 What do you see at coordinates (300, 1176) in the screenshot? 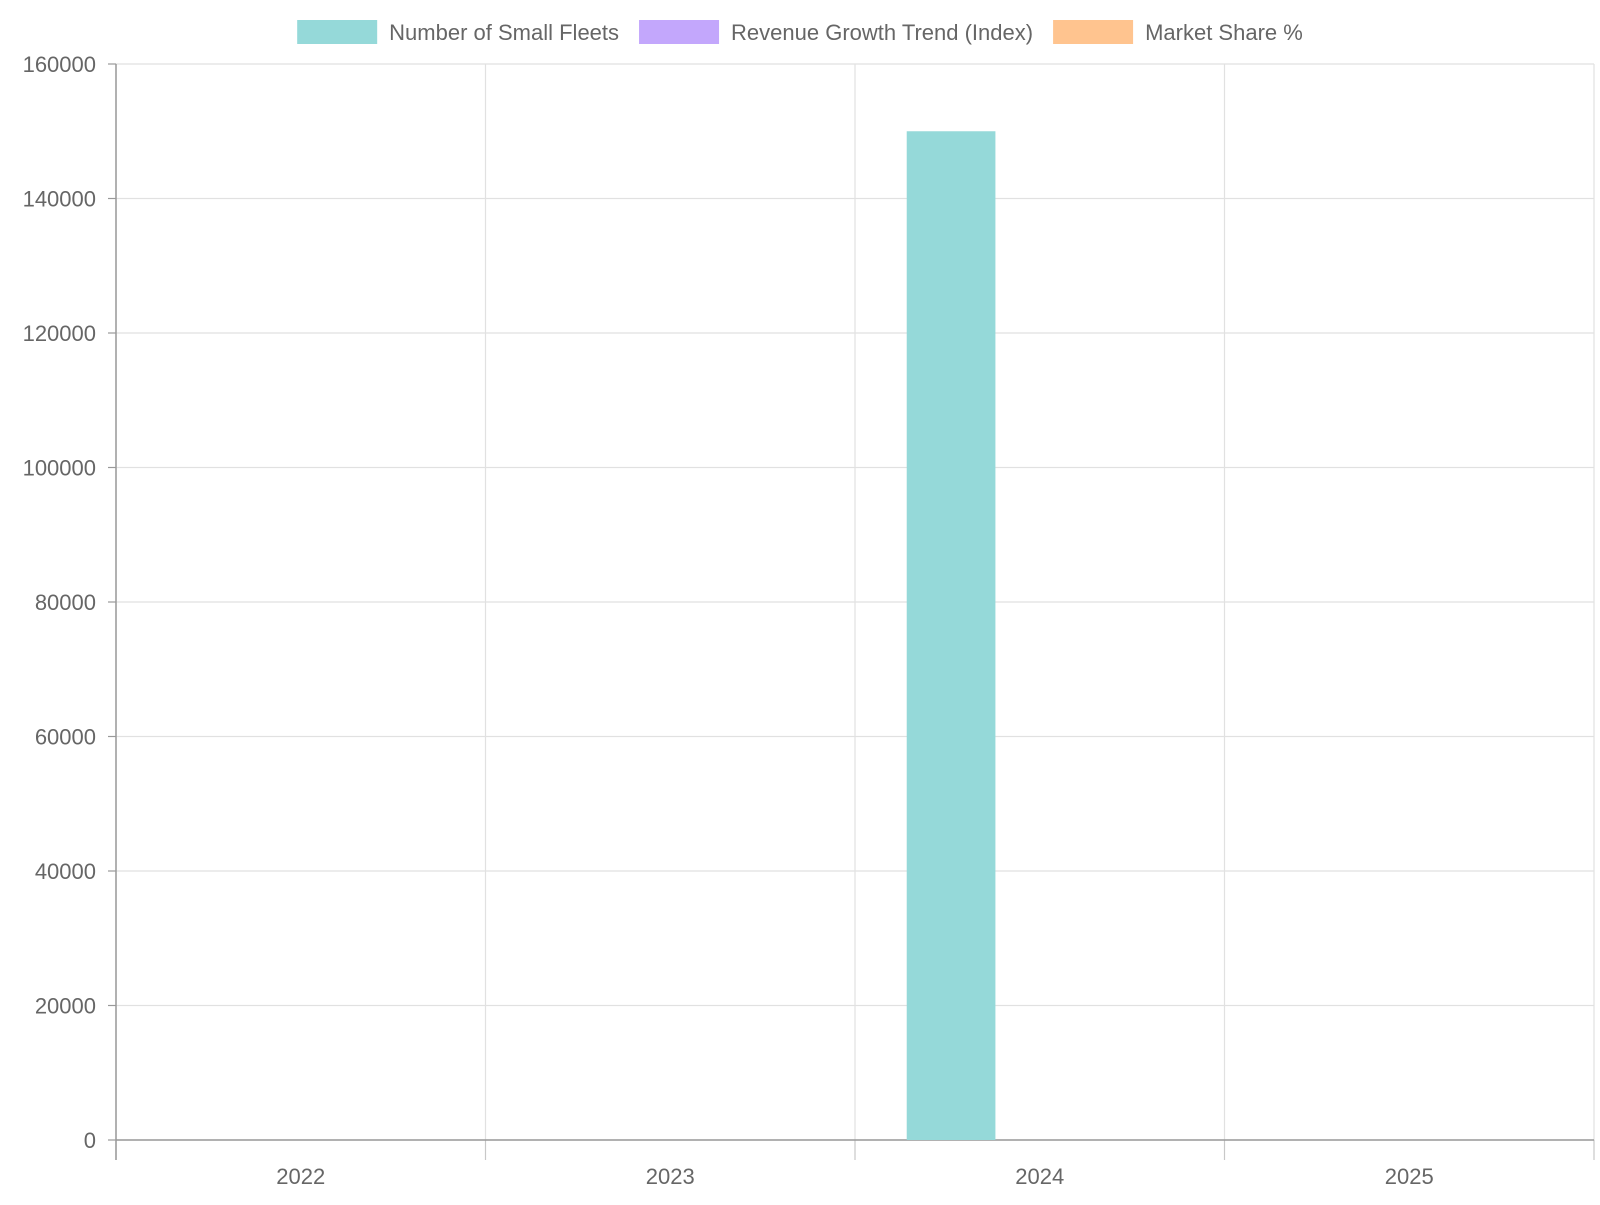
I see `x-tick-label: 2022` at bounding box center [300, 1176].